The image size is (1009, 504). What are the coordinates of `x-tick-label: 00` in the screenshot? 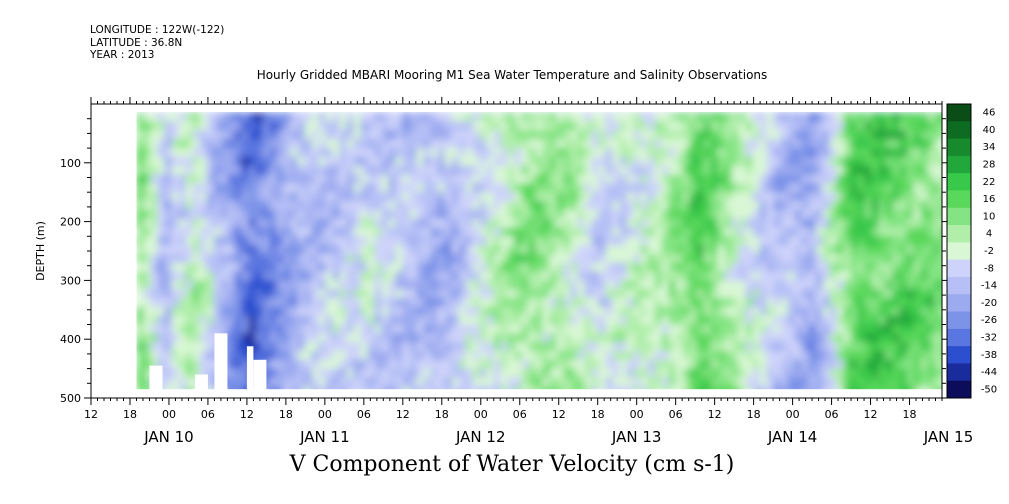 It's located at (169, 414).